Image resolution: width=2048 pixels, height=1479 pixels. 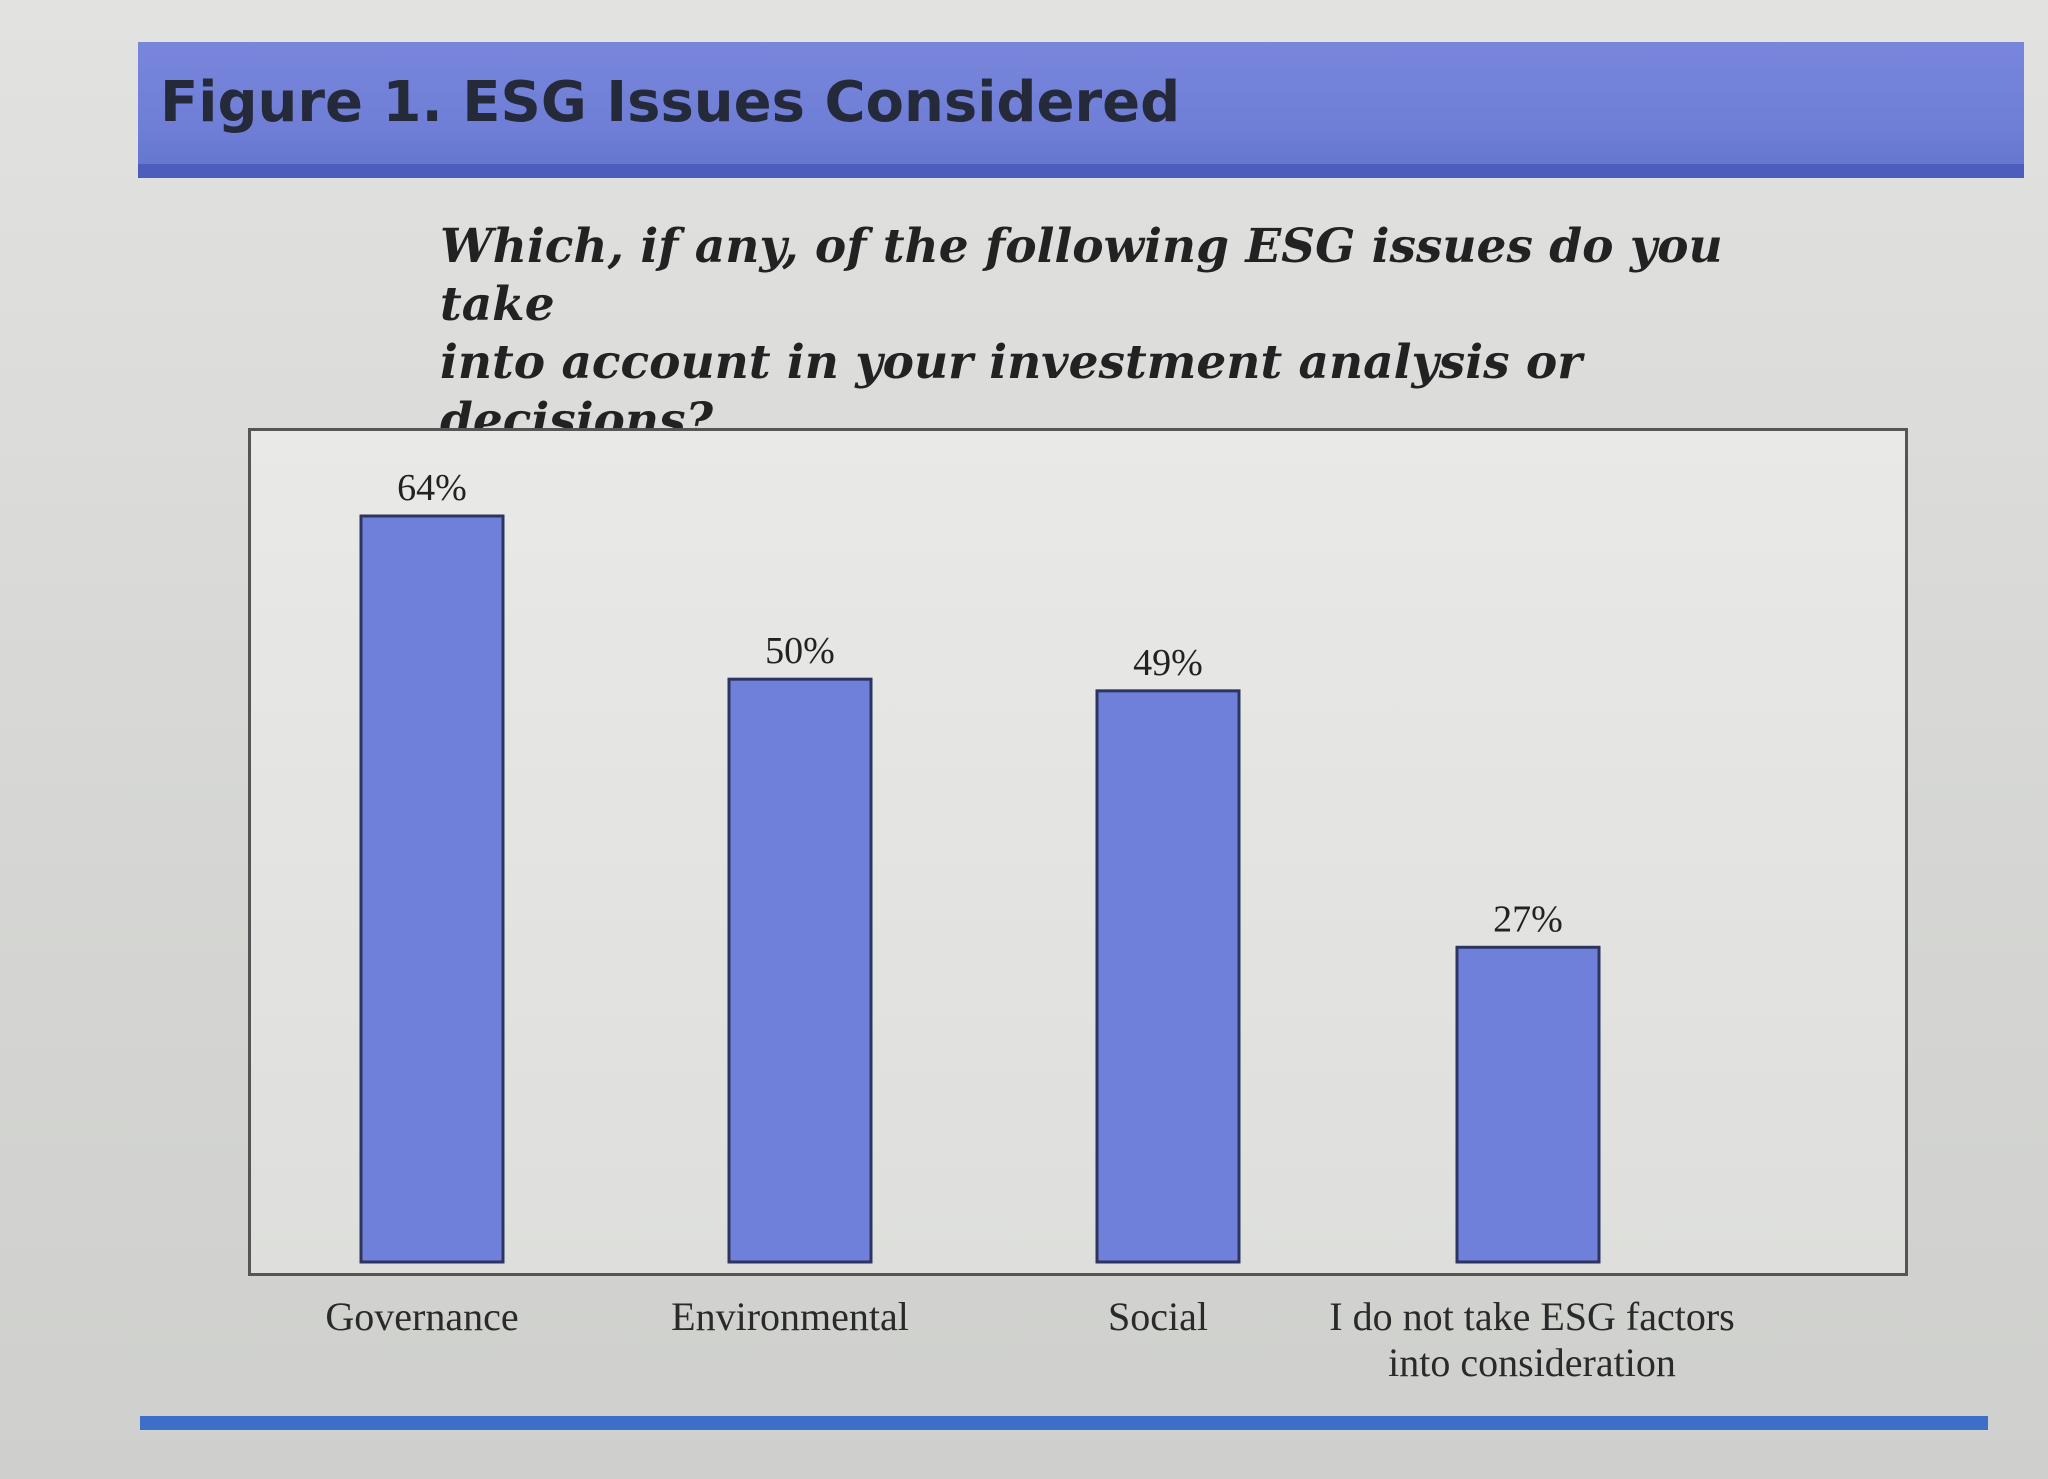 What do you see at coordinates (1064, 1423) in the screenshot?
I see `footer-rule` at bounding box center [1064, 1423].